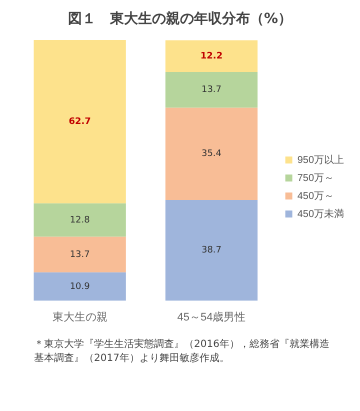 The height and width of the screenshot is (411, 360). I want to click on legend-label: 450万～, so click(315, 196).